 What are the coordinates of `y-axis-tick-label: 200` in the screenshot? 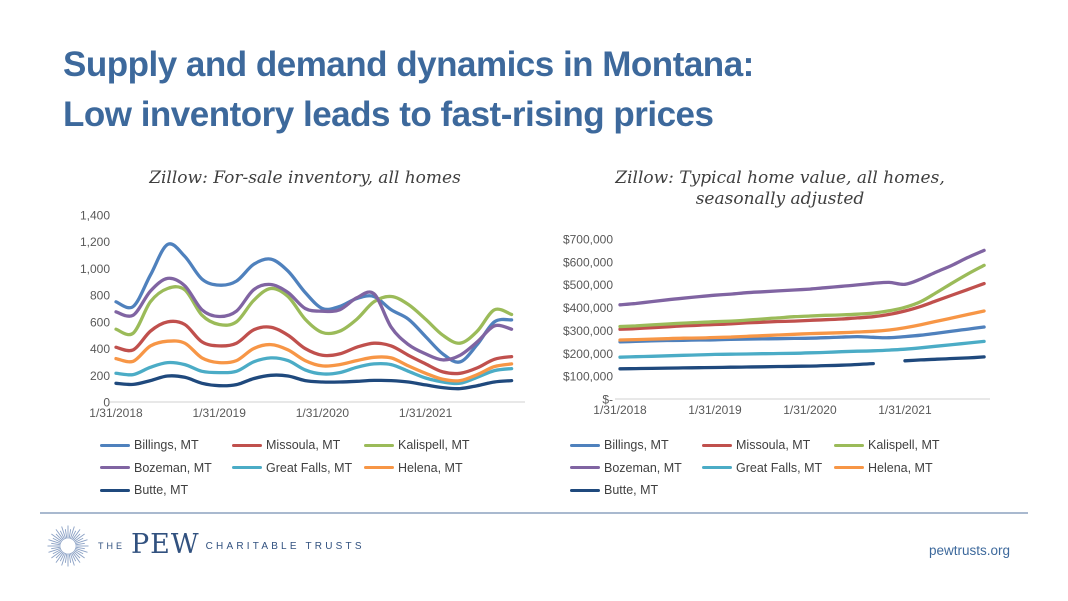 It's located at (100, 376).